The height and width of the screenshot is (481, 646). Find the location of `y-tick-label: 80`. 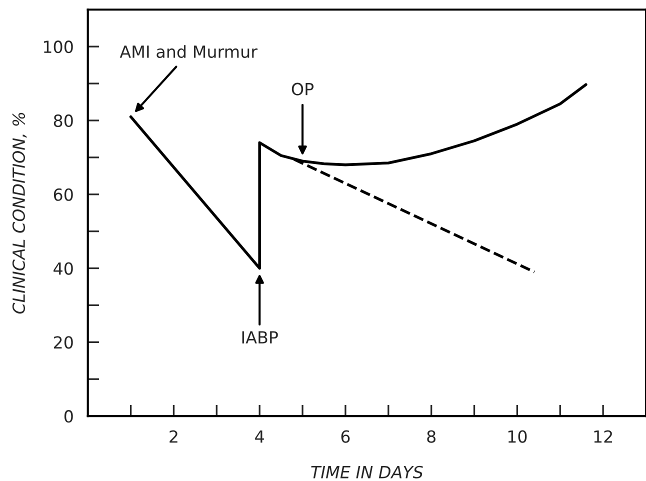

y-tick-label: 80 is located at coordinates (63, 121).